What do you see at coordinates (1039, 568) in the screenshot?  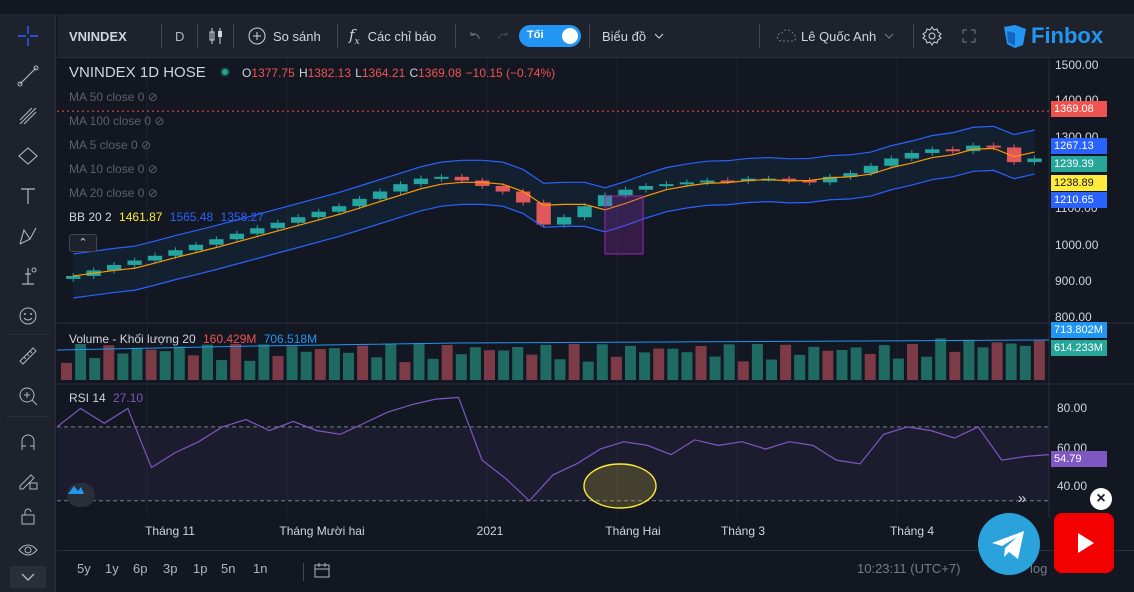 I see `log-toggle: log` at bounding box center [1039, 568].